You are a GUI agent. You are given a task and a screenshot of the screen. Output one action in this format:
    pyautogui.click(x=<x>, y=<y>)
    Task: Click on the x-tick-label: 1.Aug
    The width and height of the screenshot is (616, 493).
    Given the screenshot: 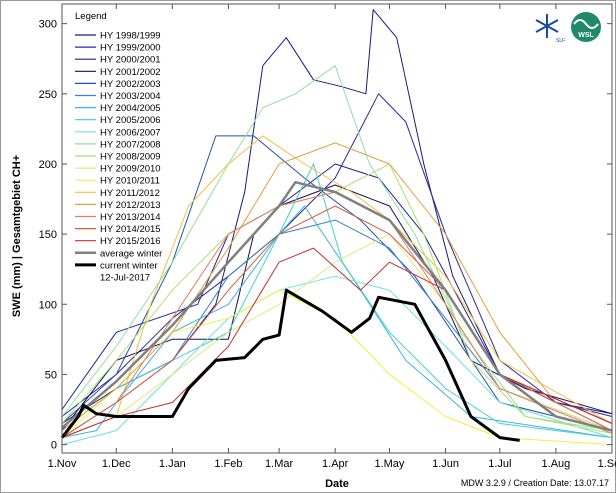 What is the action you would take?
    pyautogui.click(x=556, y=464)
    